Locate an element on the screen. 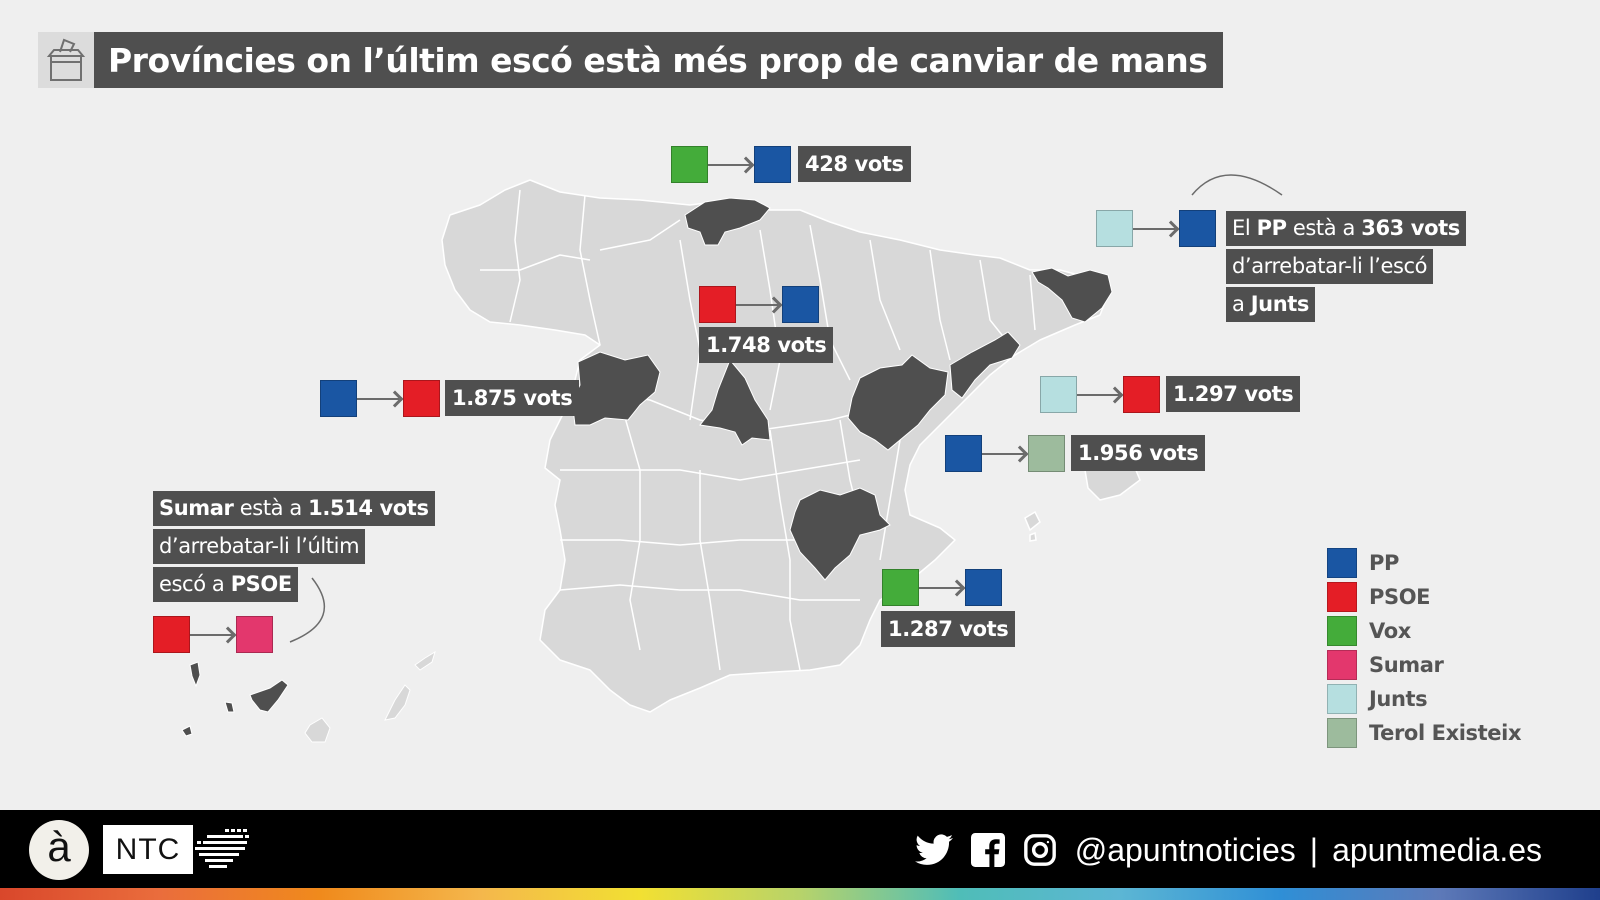 This screenshot has width=1600, height=900. to-party-swatch-sumar is located at coordinates (254, 634).